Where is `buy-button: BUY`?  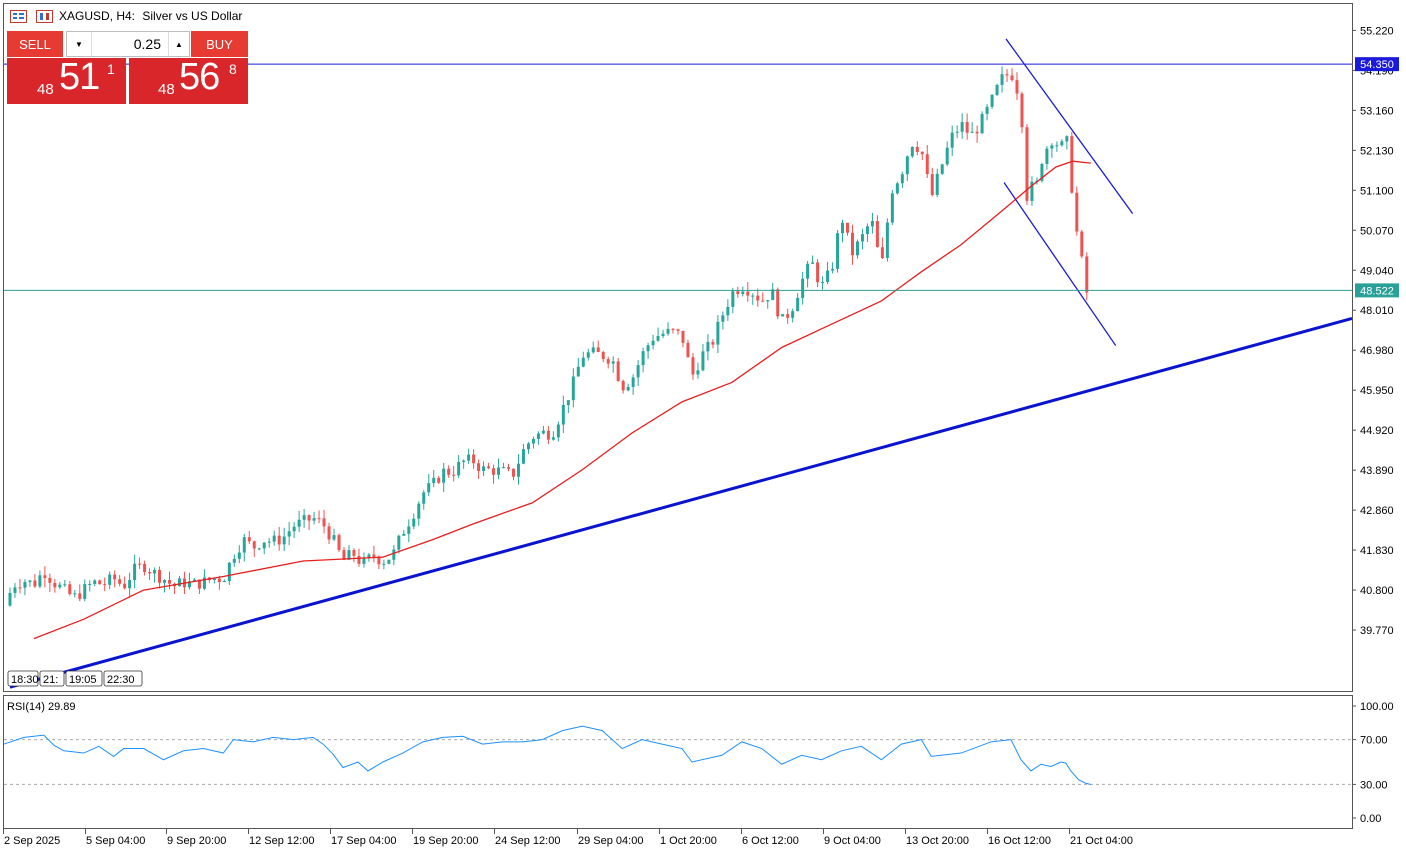
buy-button: BUY is located at coordinates (219, 44).